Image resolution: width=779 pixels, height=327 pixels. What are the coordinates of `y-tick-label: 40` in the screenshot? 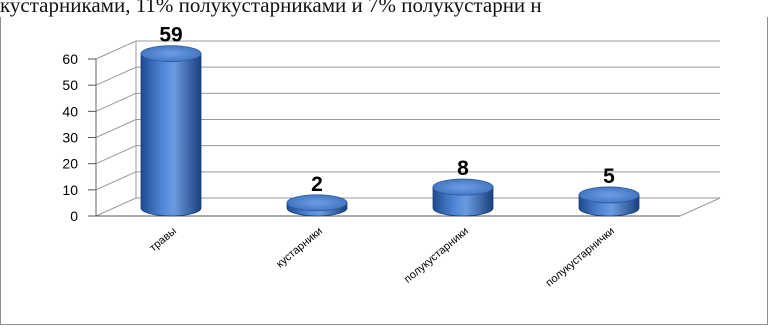 It's located at (70, 111).